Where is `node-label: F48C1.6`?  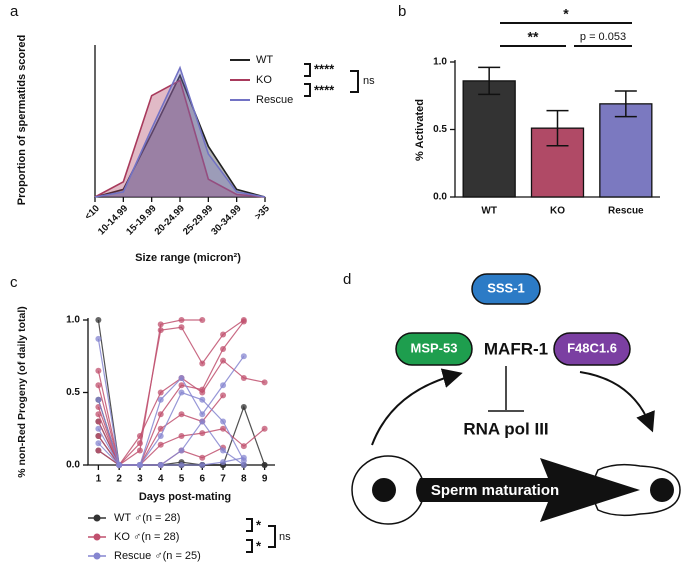 node-label: F48C1.6 is located at coordinates (592, 347).